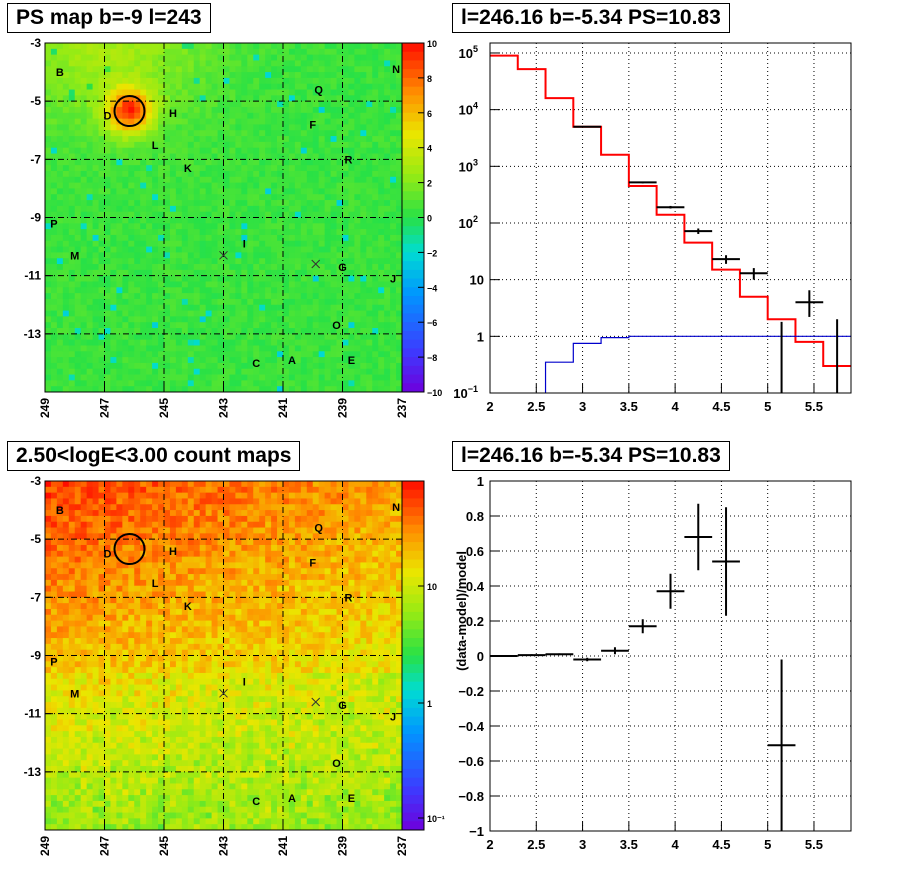 This screenshot has width=898, height=875. What do you see at coordinates (342, 268) in the screenshot?
I see `ps-source-label-G: G` at bounding box center [342, 268].